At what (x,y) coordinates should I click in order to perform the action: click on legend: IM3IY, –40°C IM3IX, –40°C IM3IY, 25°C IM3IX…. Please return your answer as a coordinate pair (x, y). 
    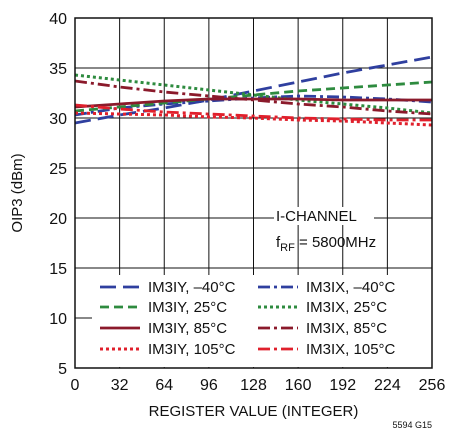
    Looking at the image, I should click on (248, 318).